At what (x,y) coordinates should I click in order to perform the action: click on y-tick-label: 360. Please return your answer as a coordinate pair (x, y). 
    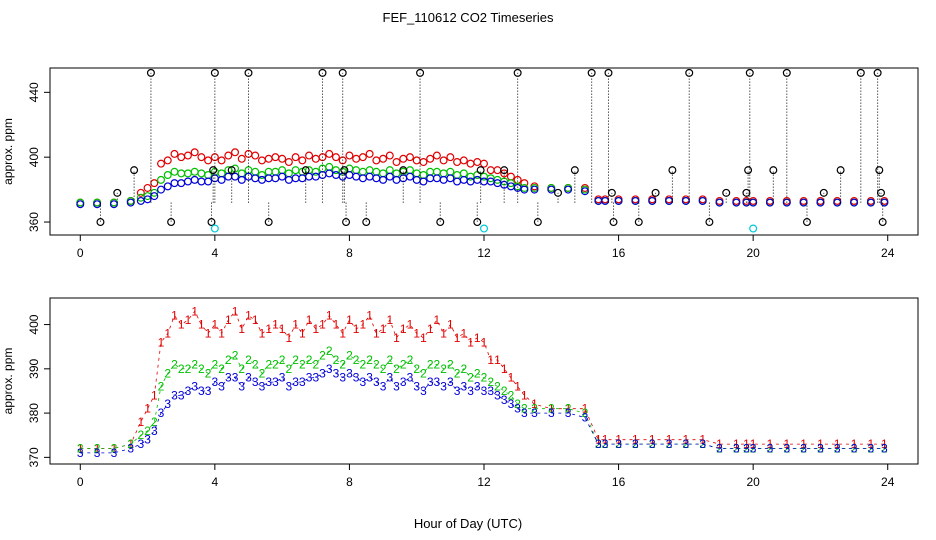
    Looking at the image, I should click on (34, 222).